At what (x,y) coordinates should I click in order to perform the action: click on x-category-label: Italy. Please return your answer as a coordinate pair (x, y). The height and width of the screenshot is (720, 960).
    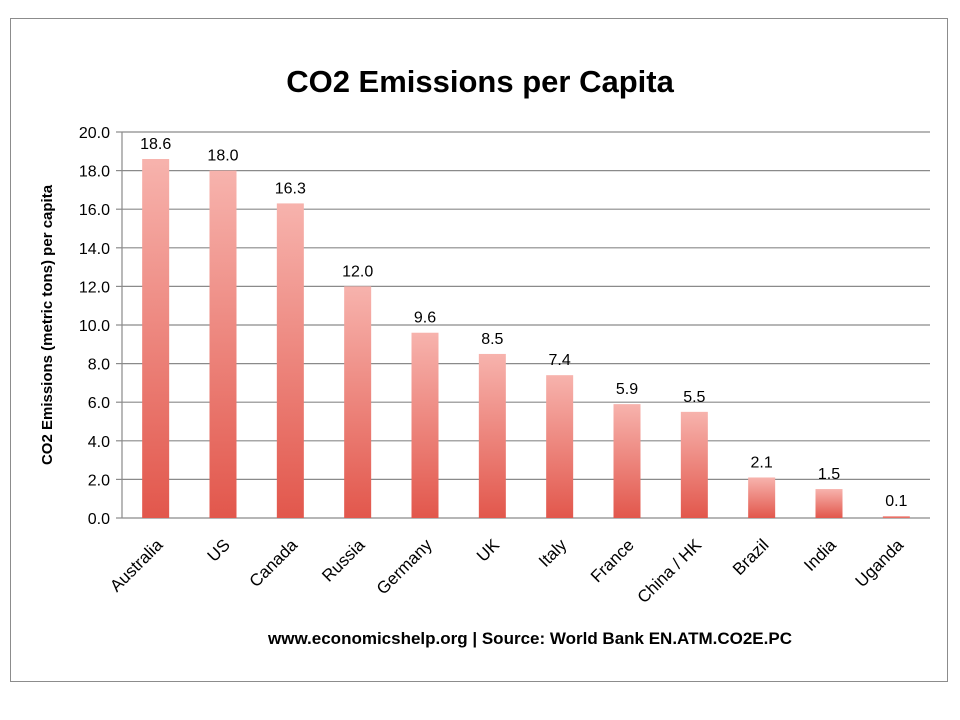
    Looking at the image, I should click on (553, 553).